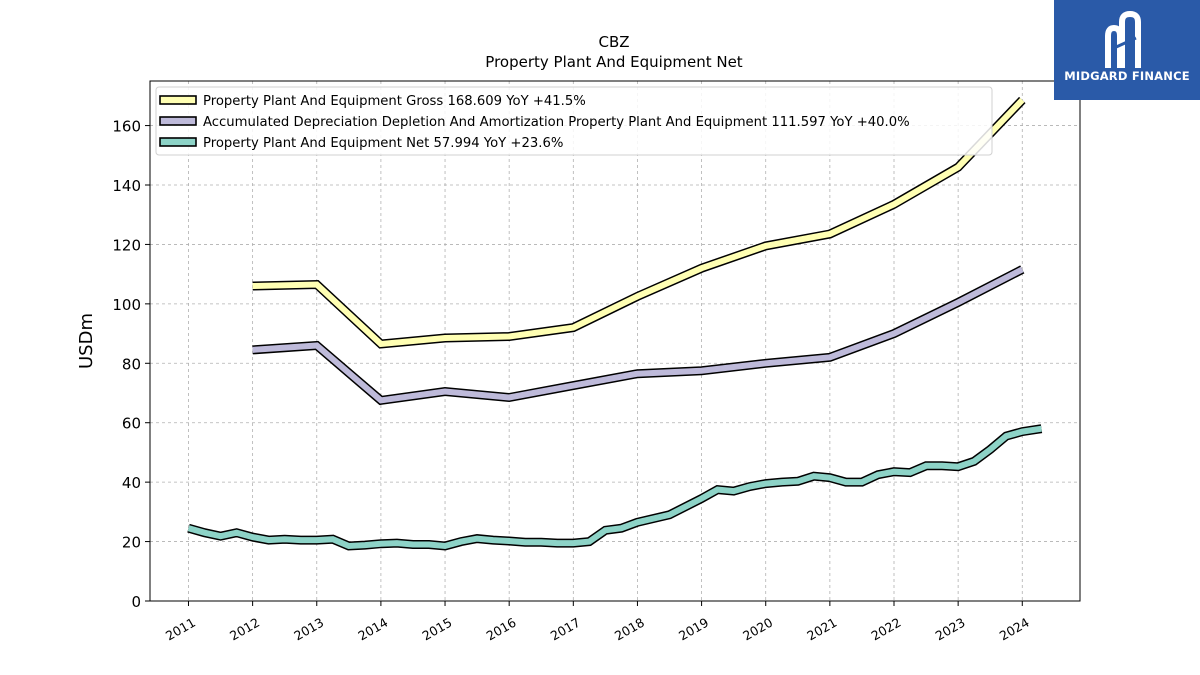 The width and height of the screenshot is (1200, 675). I want to click on y-tick-label: 20, so click(131, 543).